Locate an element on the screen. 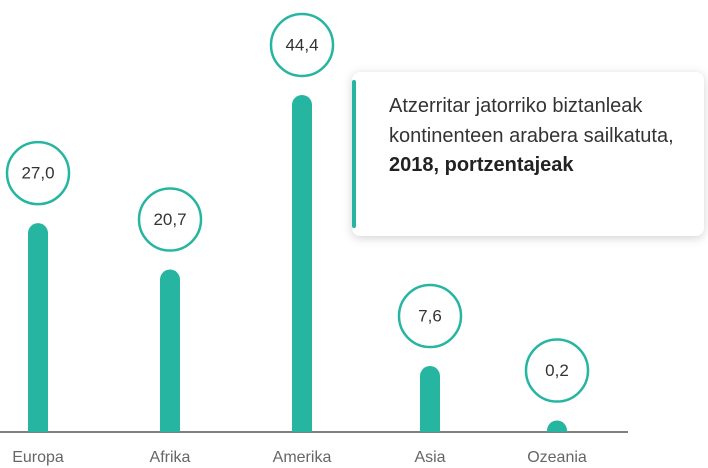 The image size is (708, 468). x-tick-label: Asia is located at coordinates (429, 457).